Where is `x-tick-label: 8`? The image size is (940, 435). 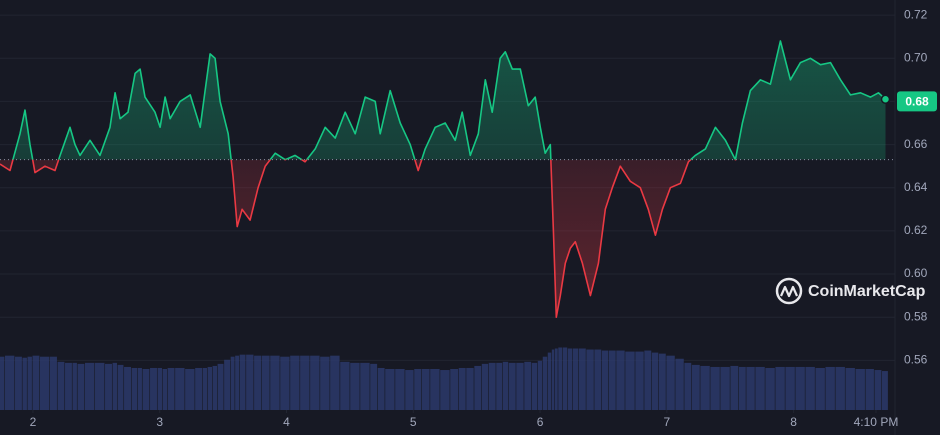
x-tick-label: 8 is located at coordinates (793, 422).